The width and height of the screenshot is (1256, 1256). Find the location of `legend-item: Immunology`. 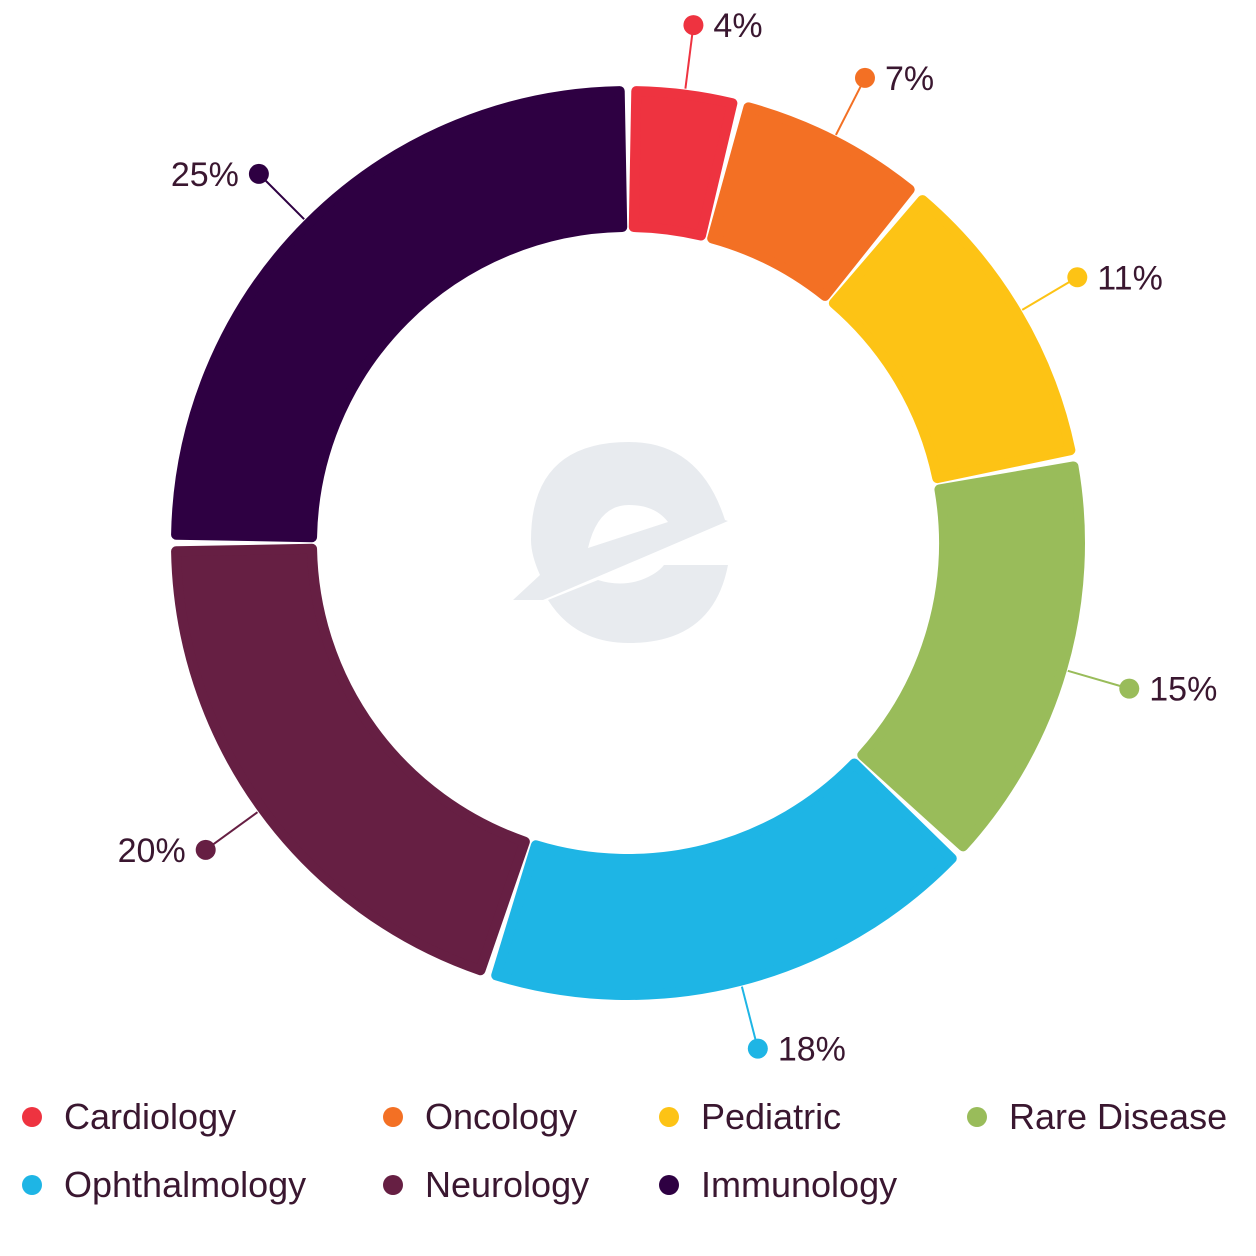

legend-item: Immunology is located at coordinates (778, 1185).